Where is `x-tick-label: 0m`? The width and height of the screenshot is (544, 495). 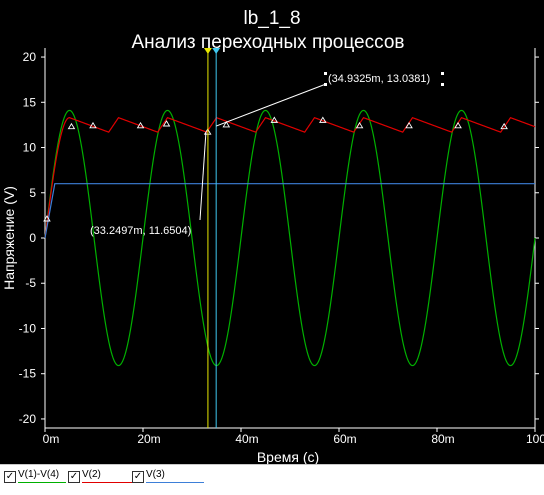
x-tick-label: 0m is located at coordinates (51, 439).